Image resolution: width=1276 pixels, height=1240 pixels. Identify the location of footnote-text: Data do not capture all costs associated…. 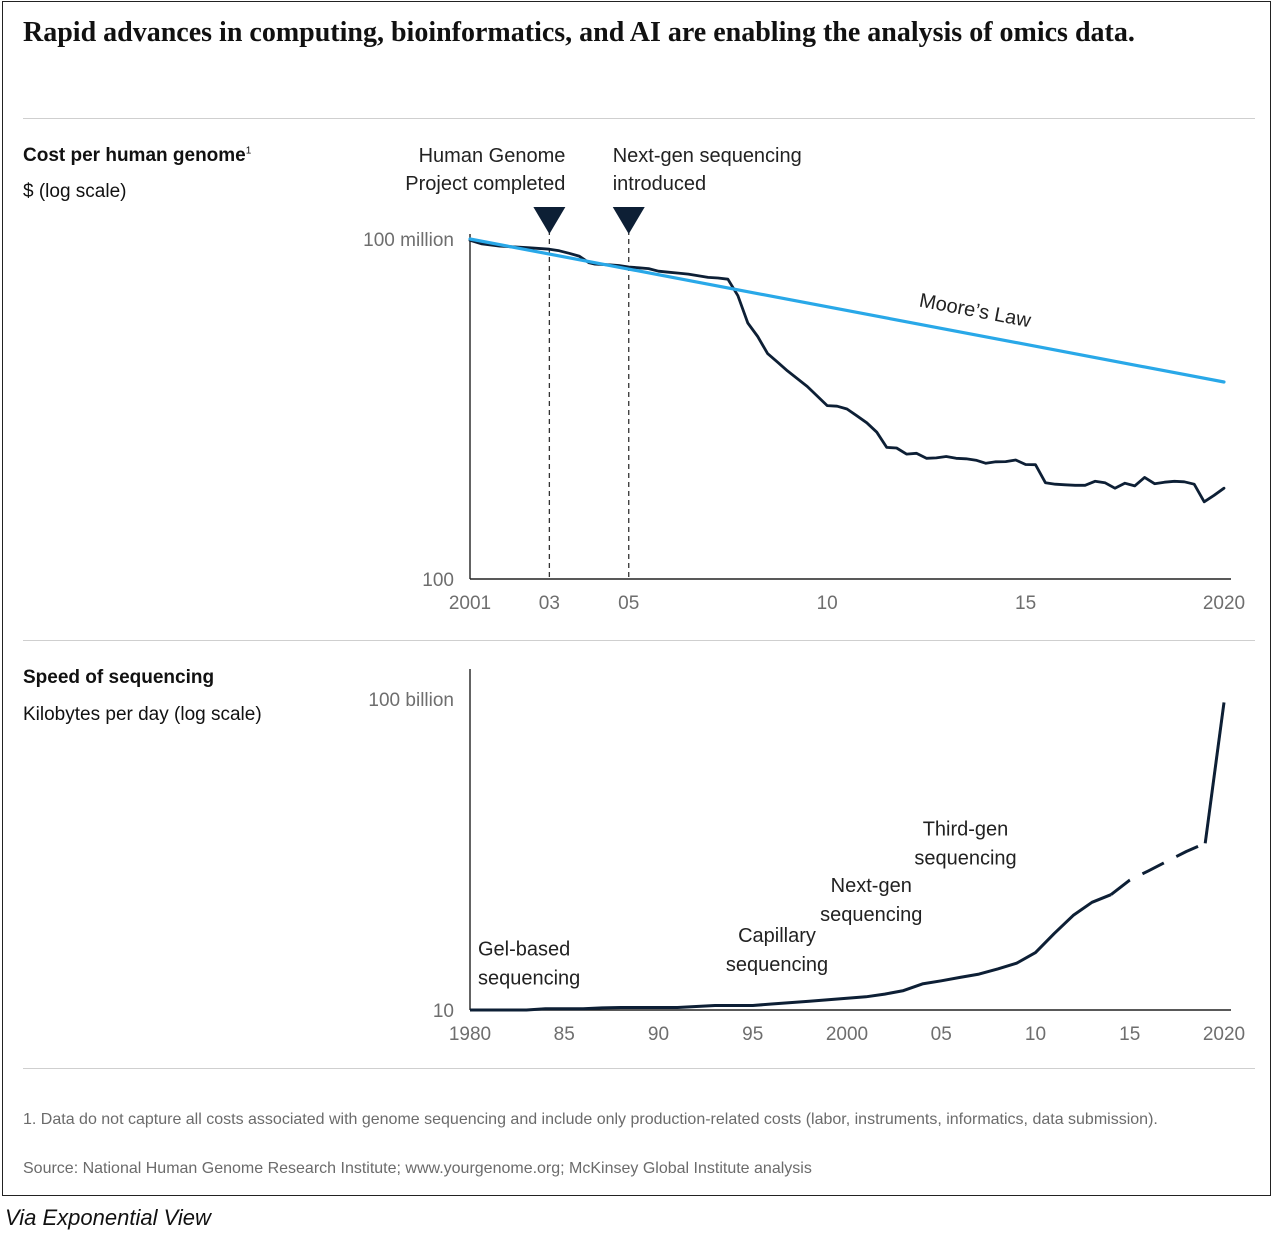
(599, 1119).